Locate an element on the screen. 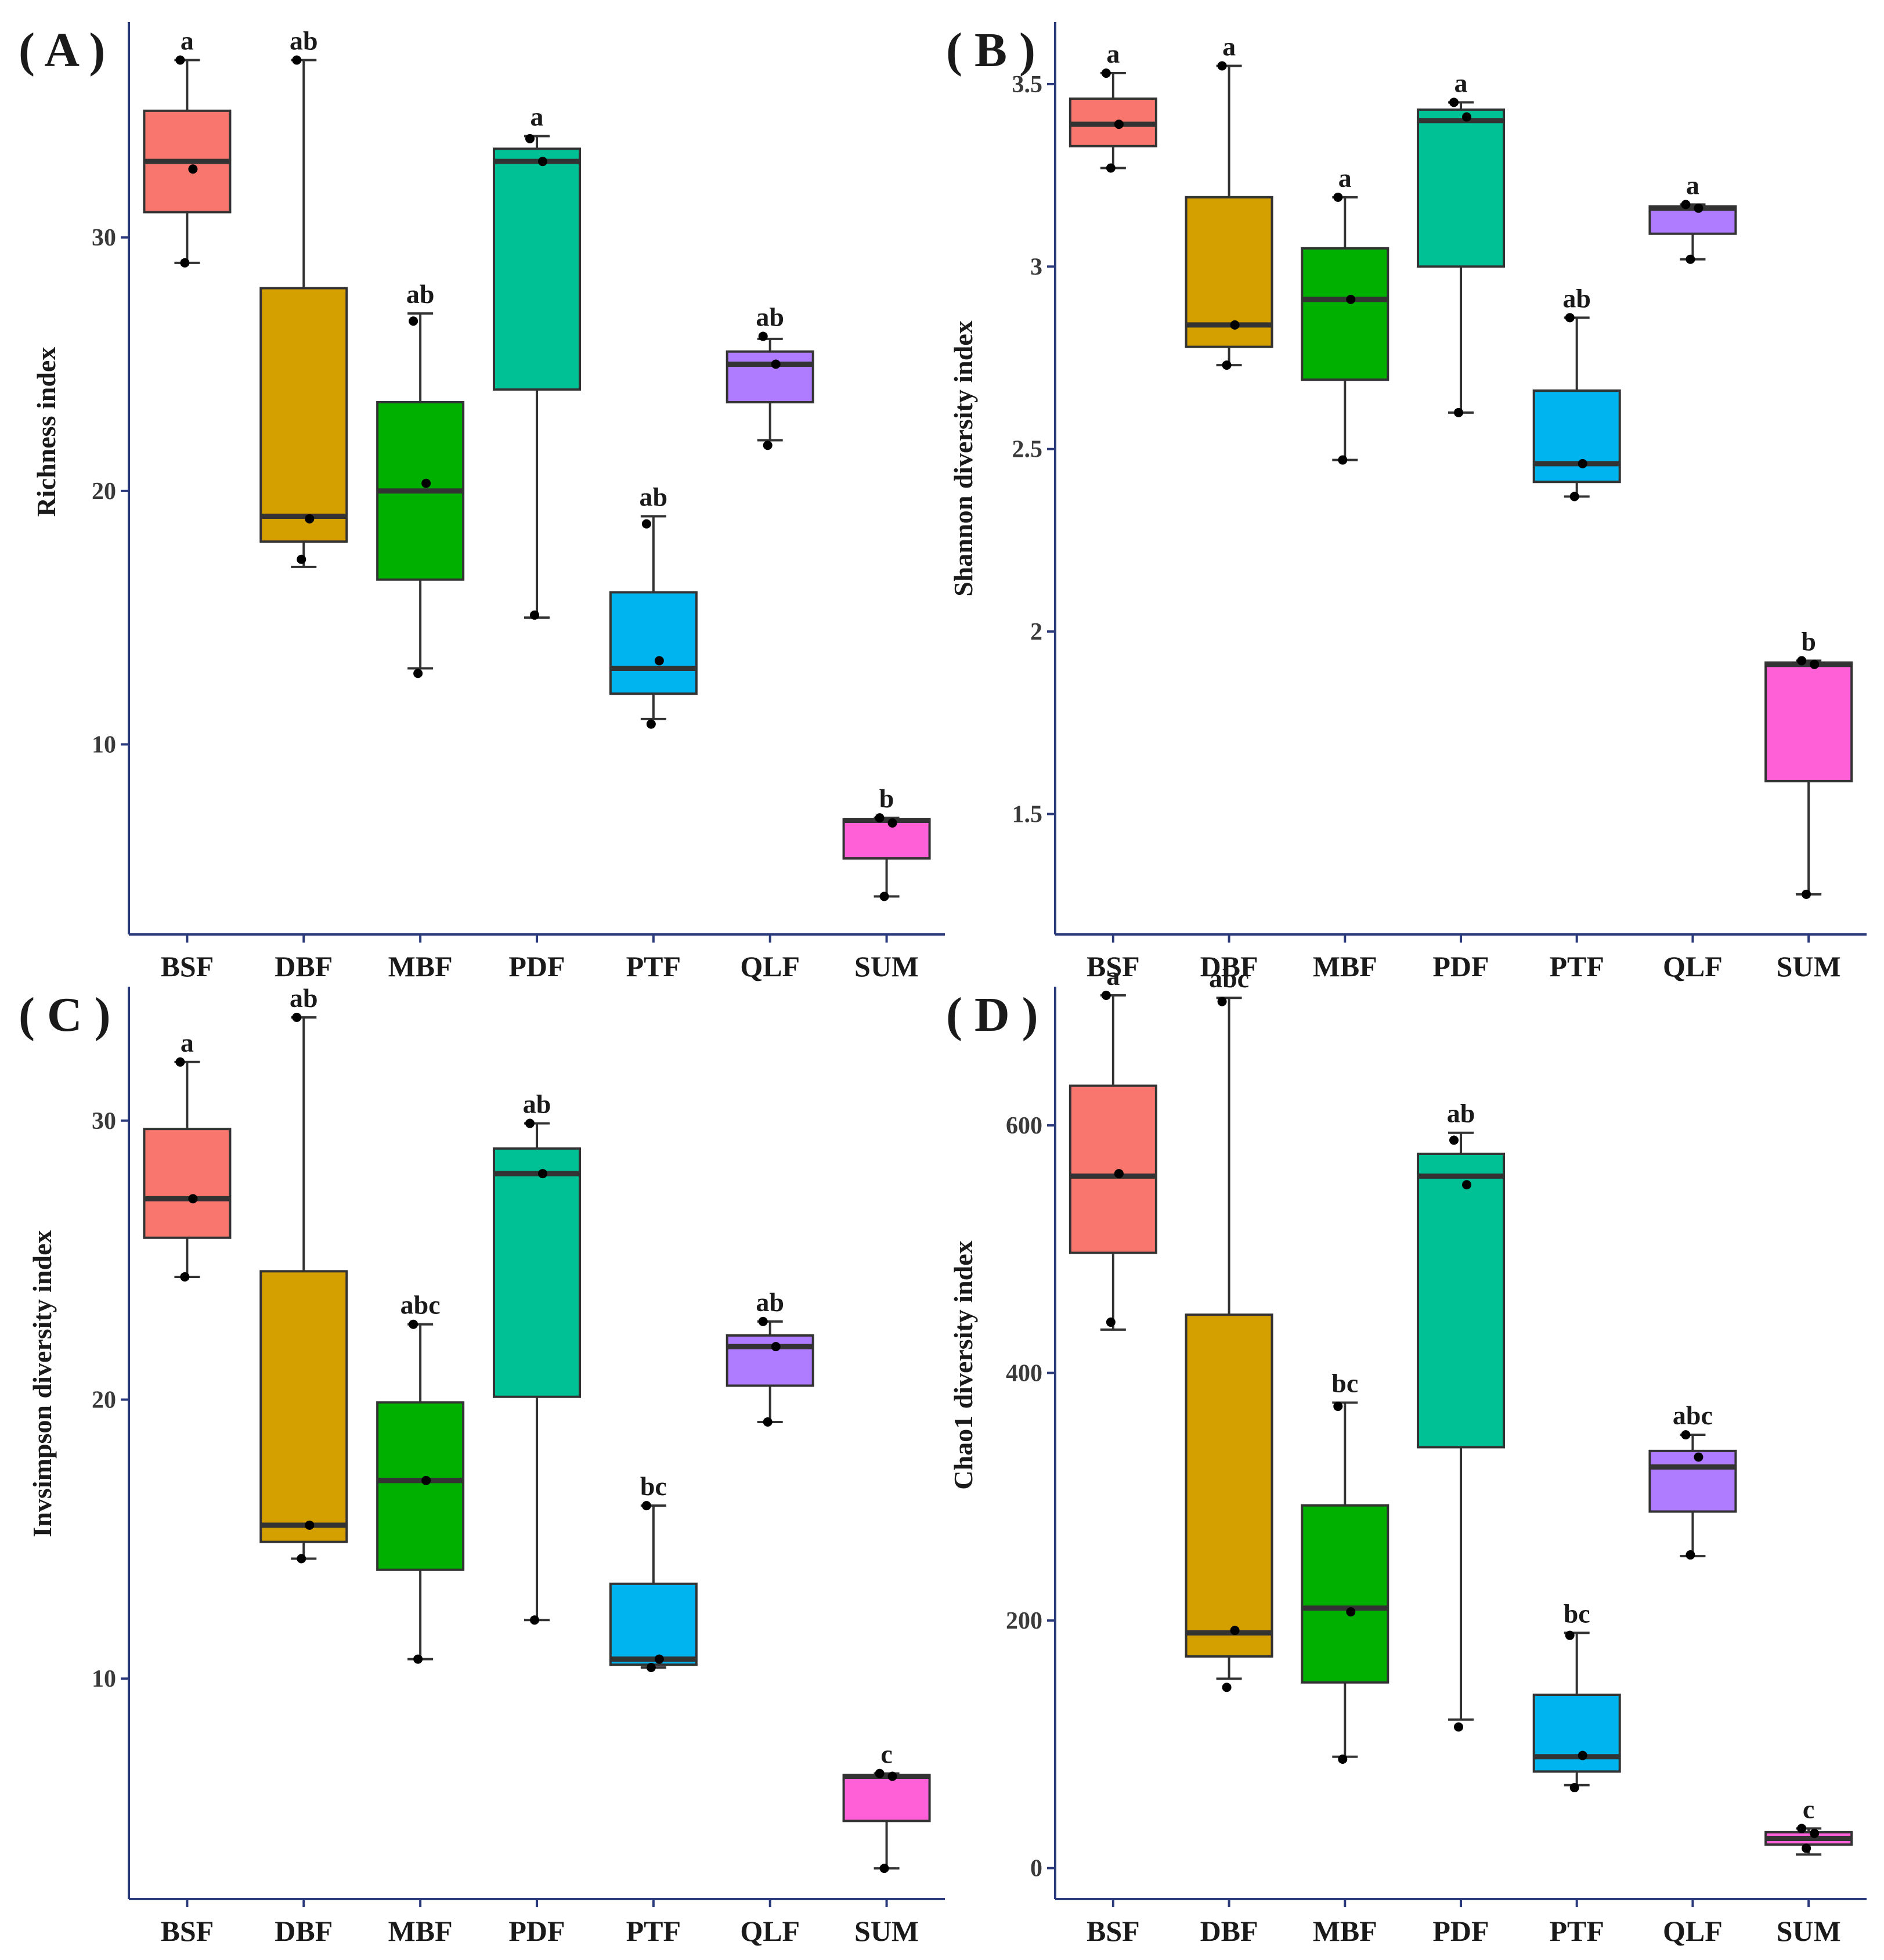  box-qlf: a is located at coordinates (1692, 217).